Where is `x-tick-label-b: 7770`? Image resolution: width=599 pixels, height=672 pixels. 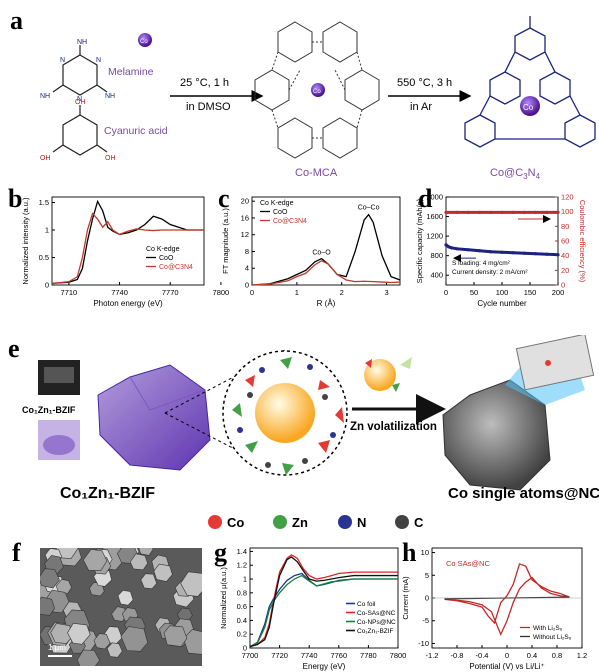 x-tick-label-b: 7770 is located at coordinates (170, 292).